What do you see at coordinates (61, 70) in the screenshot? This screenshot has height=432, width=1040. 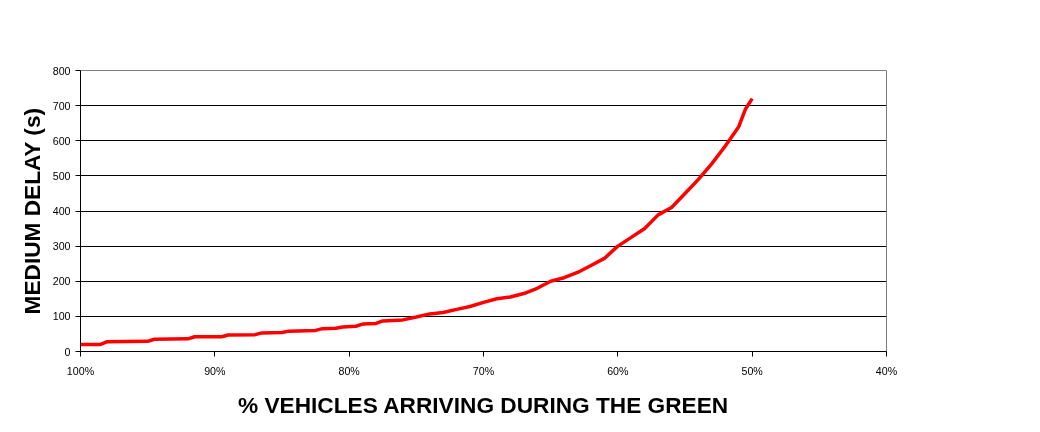 I see `y-tick-label: 800` at bounding box center [61, 70].